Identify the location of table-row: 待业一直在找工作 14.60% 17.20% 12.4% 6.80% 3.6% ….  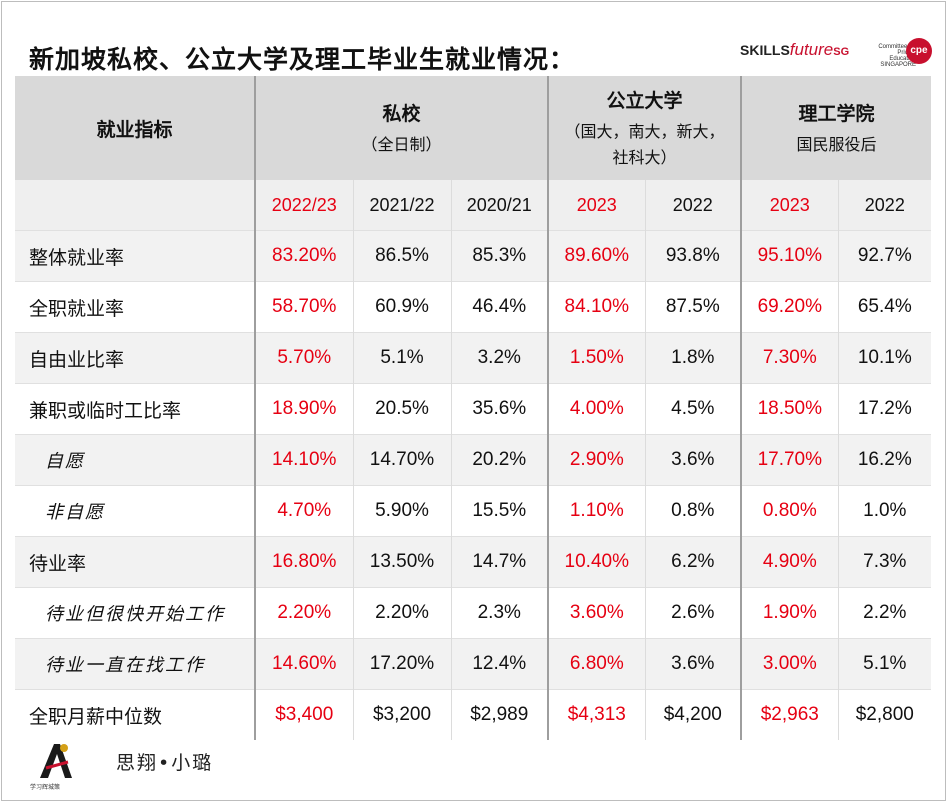
(473, 664).